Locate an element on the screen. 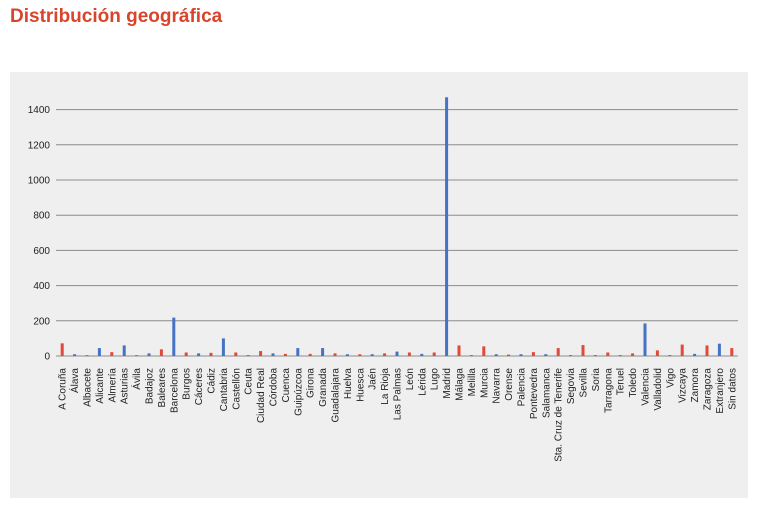  x-category-label: Zamora is located at coordinates (695, 385).